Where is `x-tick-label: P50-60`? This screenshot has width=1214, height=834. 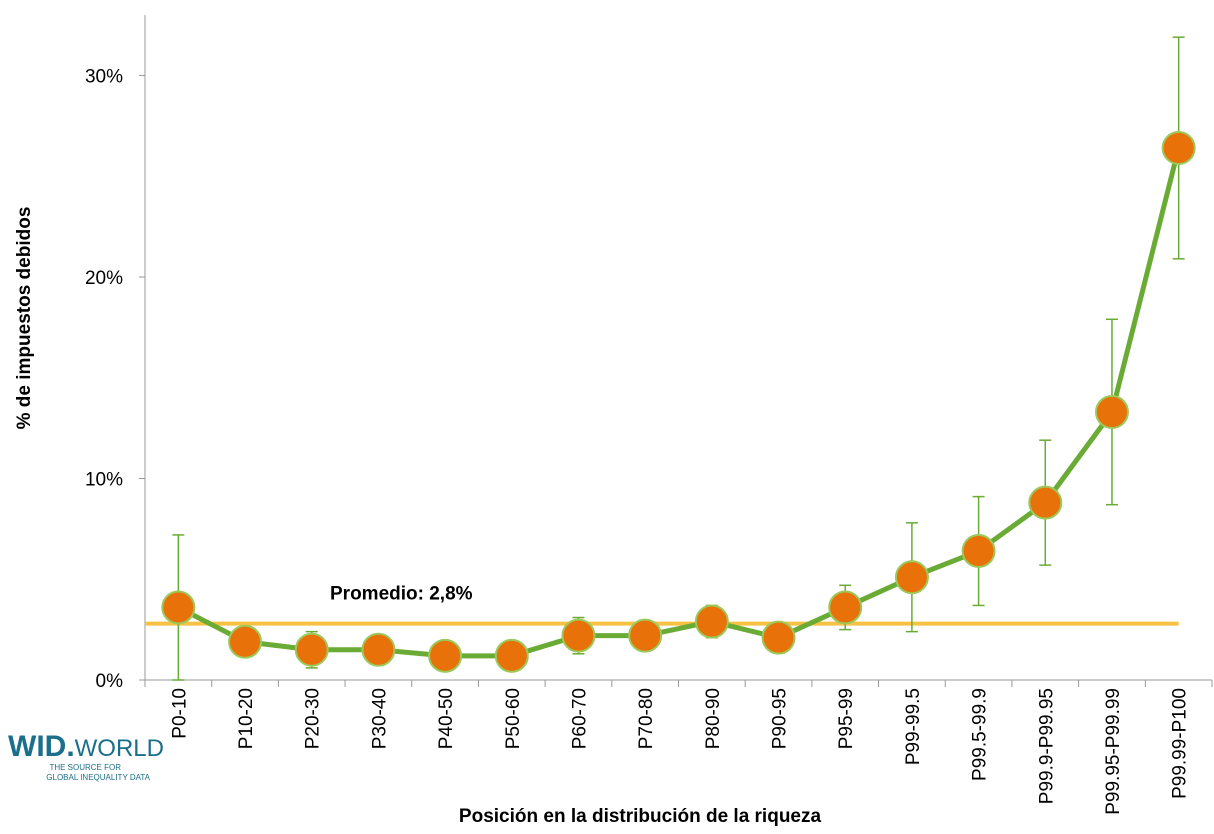
x-tick-label: P50-60 is located at coordinates (513, 718).